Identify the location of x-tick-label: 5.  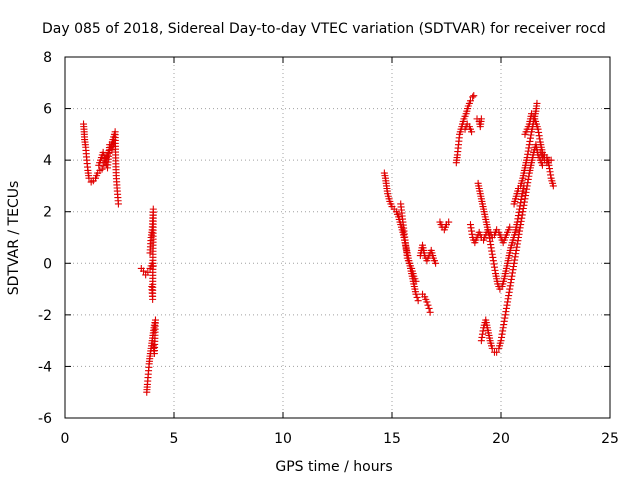
(174, 439).